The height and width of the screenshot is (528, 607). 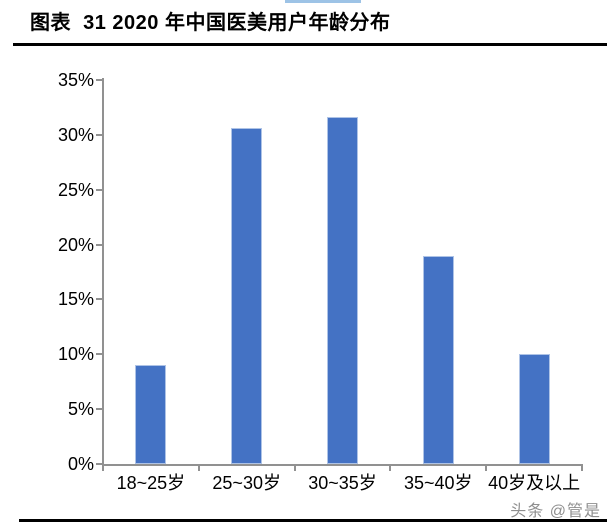 I want to click on y-axis-tick-label: 15%, so click(x=75, y=299).